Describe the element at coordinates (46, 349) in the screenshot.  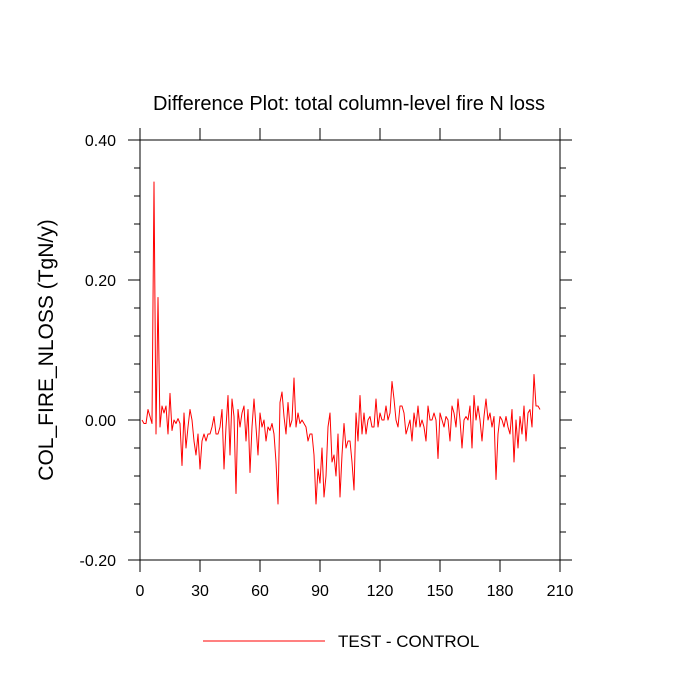
I see `y-axis-label: COL_FIRE_NLOSS (TgN/y)` at that location.